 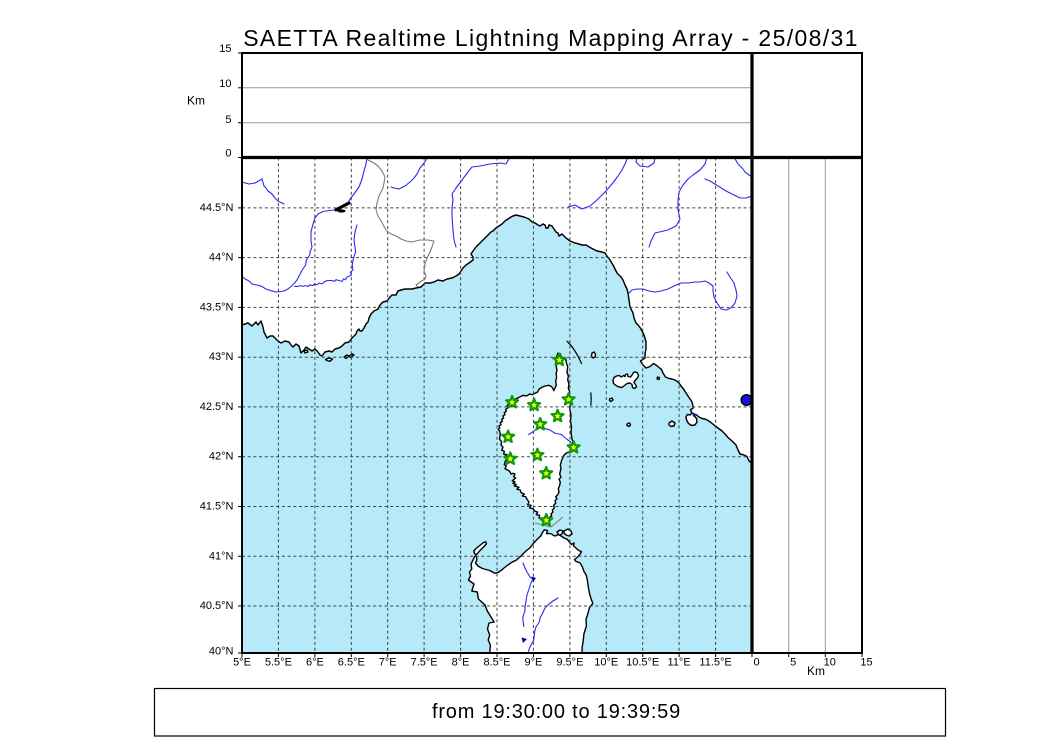 I want to click on svg-text: 43°N, so click(x=221, y=357).